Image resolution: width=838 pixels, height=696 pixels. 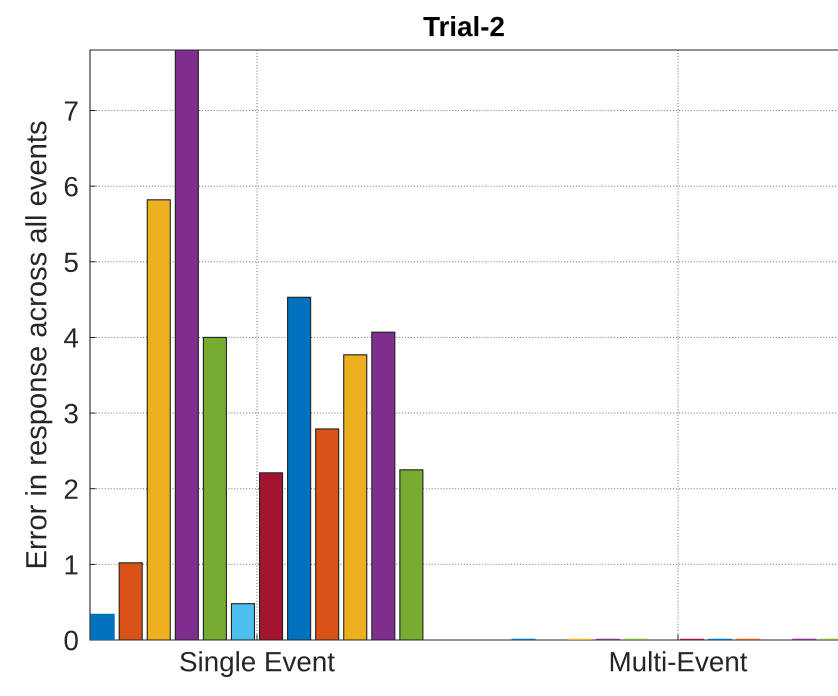 What do you see at coordinates (71, 111) in the screenshot?
I see `y-tick-label: 7` at bounding box center [71, 111].